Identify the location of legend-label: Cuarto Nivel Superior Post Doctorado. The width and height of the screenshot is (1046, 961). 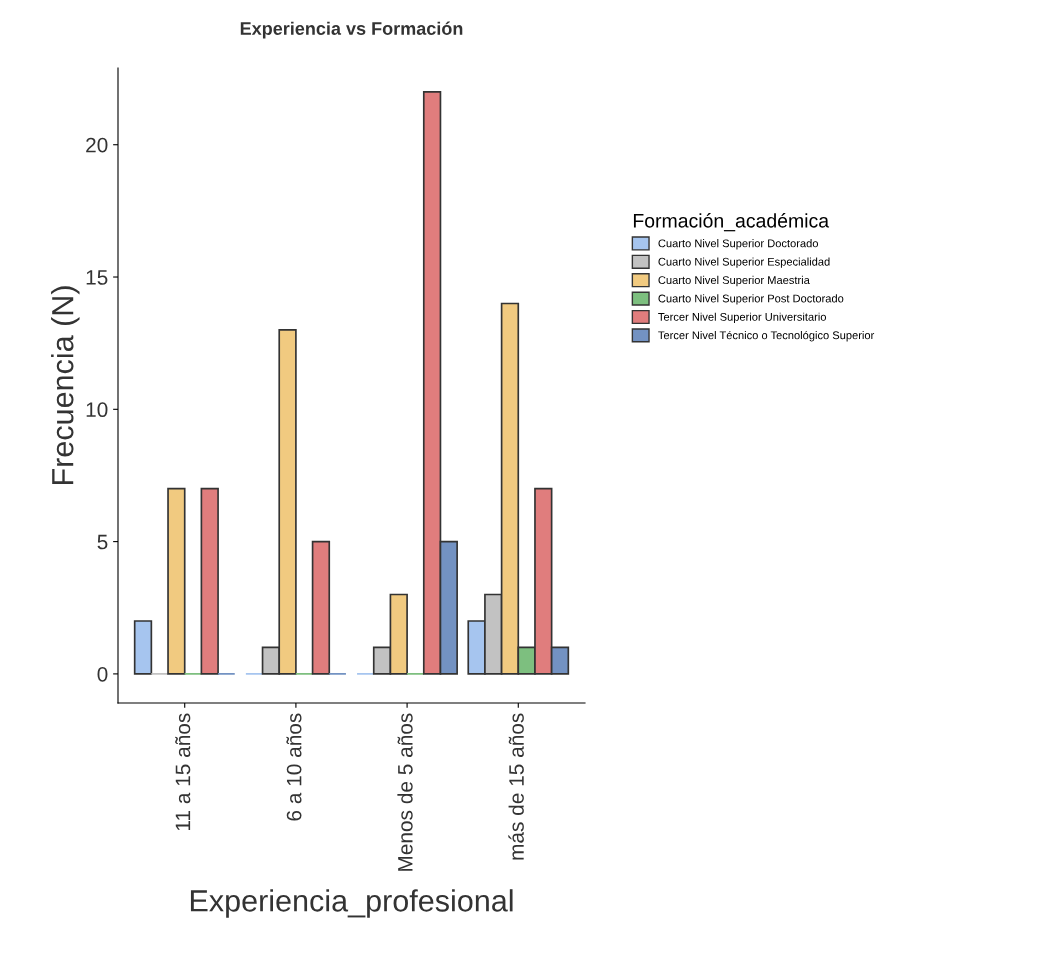
(751, 299).